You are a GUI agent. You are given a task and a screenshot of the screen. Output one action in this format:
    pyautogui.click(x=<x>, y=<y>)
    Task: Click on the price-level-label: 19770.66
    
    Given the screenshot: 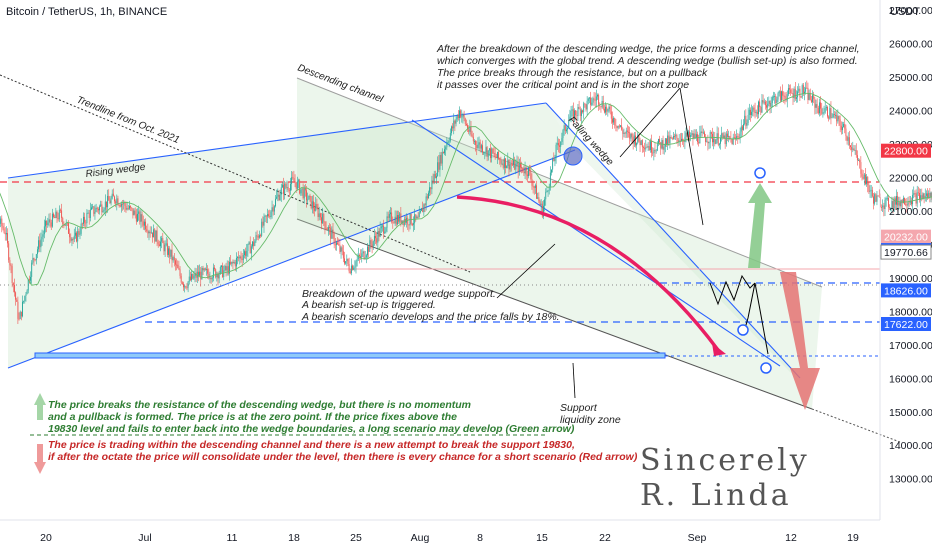 What is the action you would take?
    pyautogui.click(x=906, y=253)
    